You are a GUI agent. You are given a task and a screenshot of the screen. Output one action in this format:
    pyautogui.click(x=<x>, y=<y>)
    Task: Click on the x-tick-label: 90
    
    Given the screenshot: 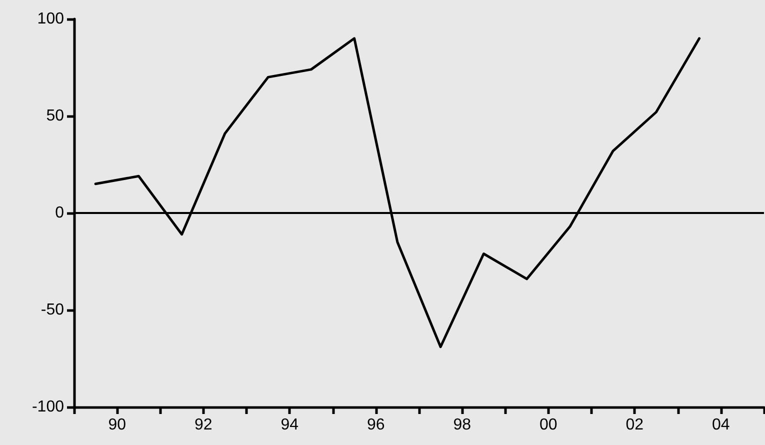 What is the action you would take?
    pyautogui.click(x=117, y=425)
    